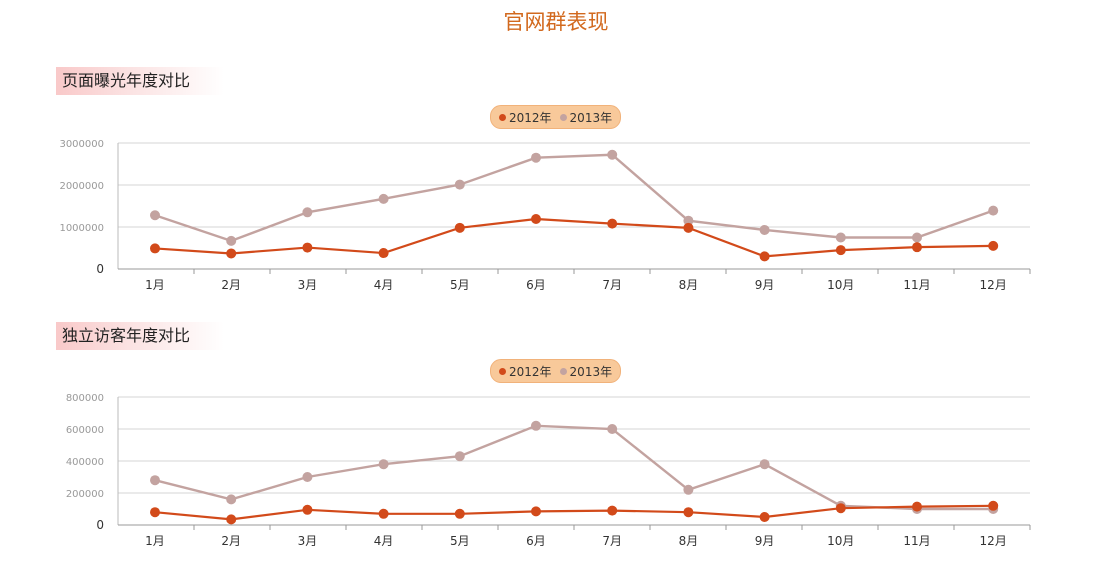 This screenshot has width=1112, height=563. Describe the element at coordinates (85, 430) in the screenshot. I see `y-tick-label: 600000` at that location.